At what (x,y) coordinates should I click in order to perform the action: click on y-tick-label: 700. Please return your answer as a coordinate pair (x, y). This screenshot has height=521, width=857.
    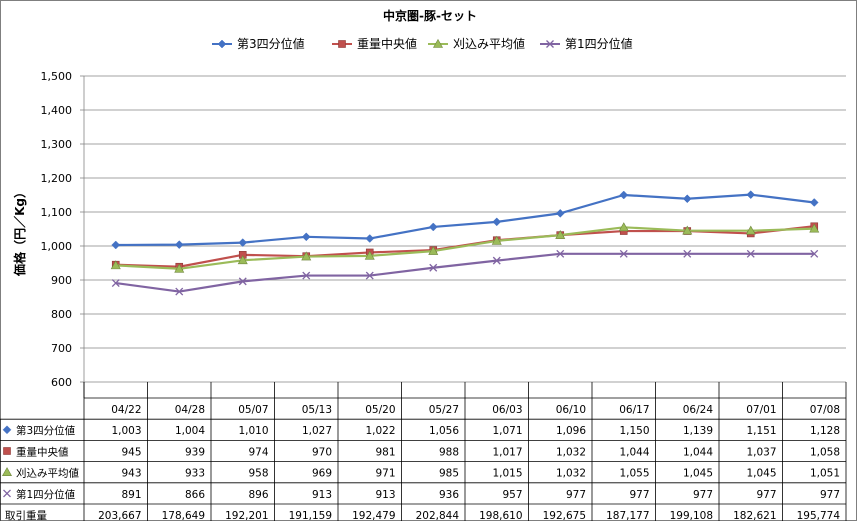
    Looking at the image, I should click on (61, 348).